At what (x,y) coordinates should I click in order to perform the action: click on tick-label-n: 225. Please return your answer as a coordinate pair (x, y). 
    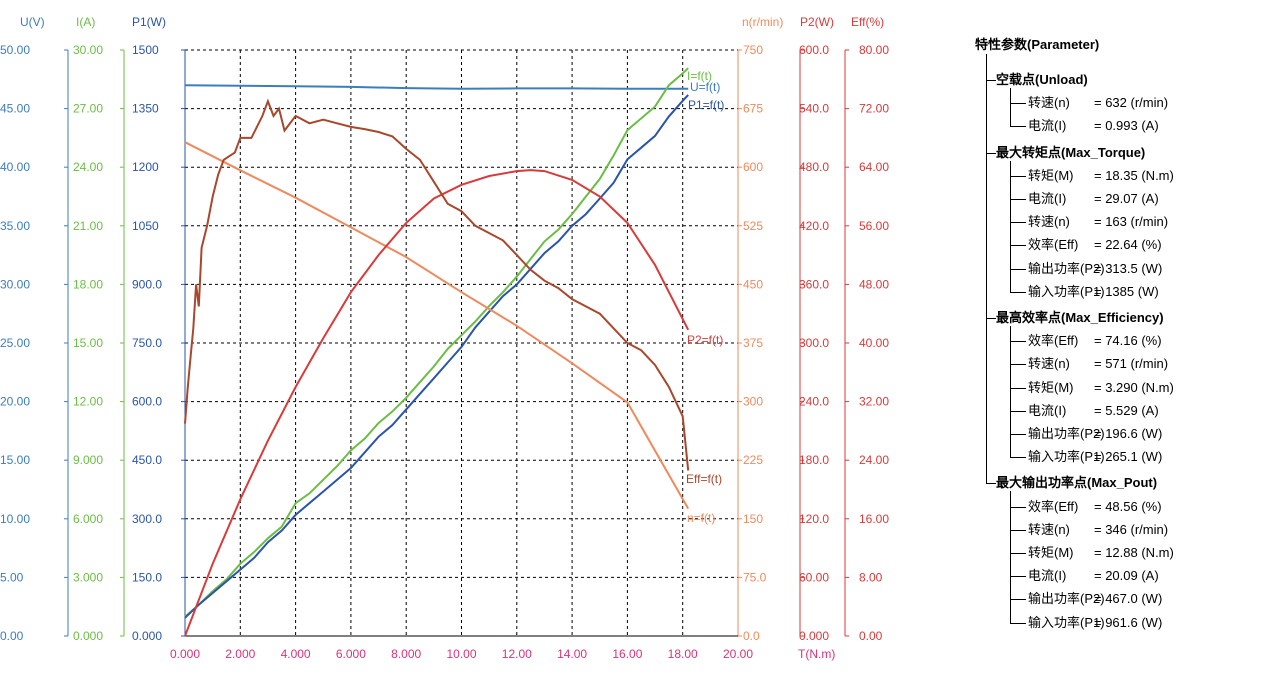
    Looking at the image, I should click on (753, 460).